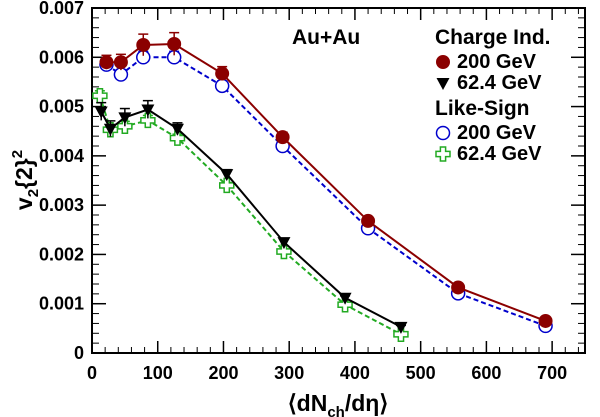 The width and height of the screenshot is (600, 417). Describe the element at coordinates (61, 107) in the screenshot. I see `y-tick-label: 0.005` at that location.